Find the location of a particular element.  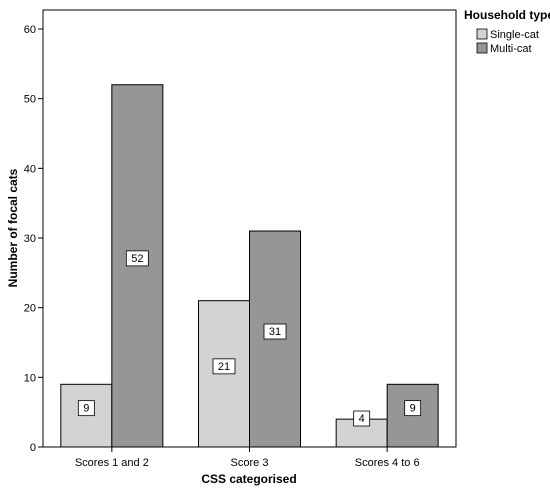

legend-title: Household type is located at coordinates (507, 15).